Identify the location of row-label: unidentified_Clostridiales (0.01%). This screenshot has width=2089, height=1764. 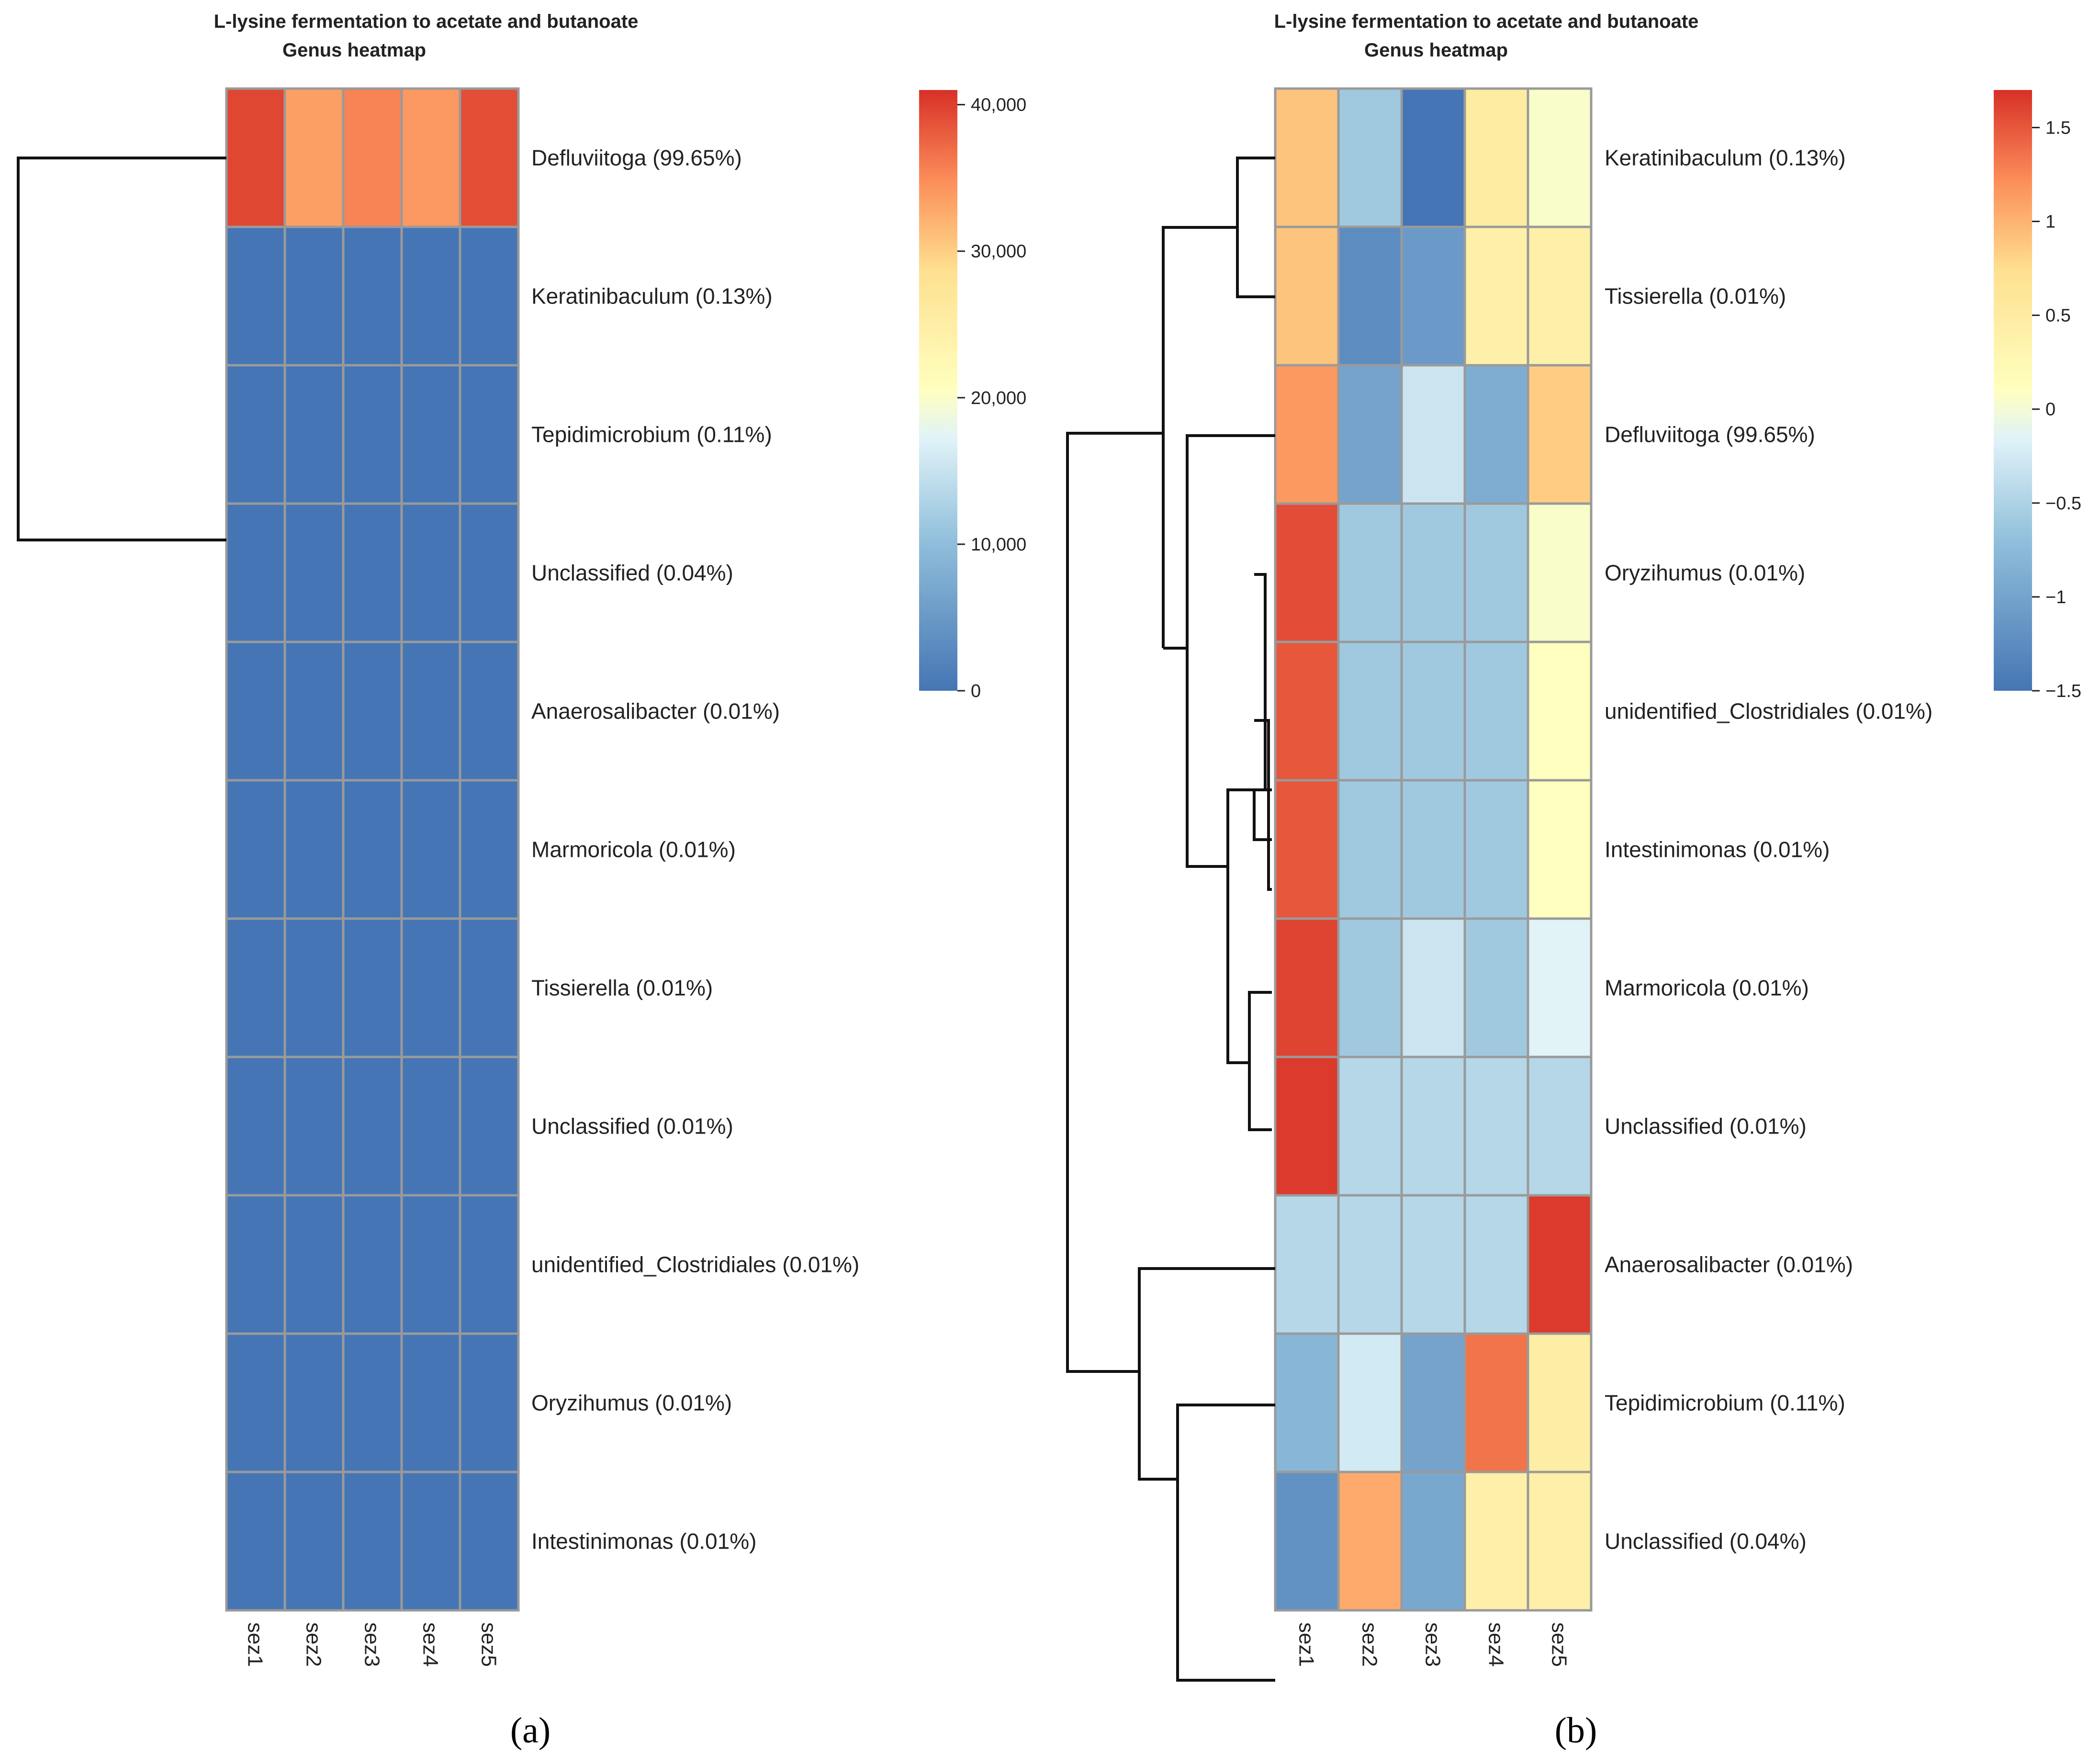
(695, 1264).